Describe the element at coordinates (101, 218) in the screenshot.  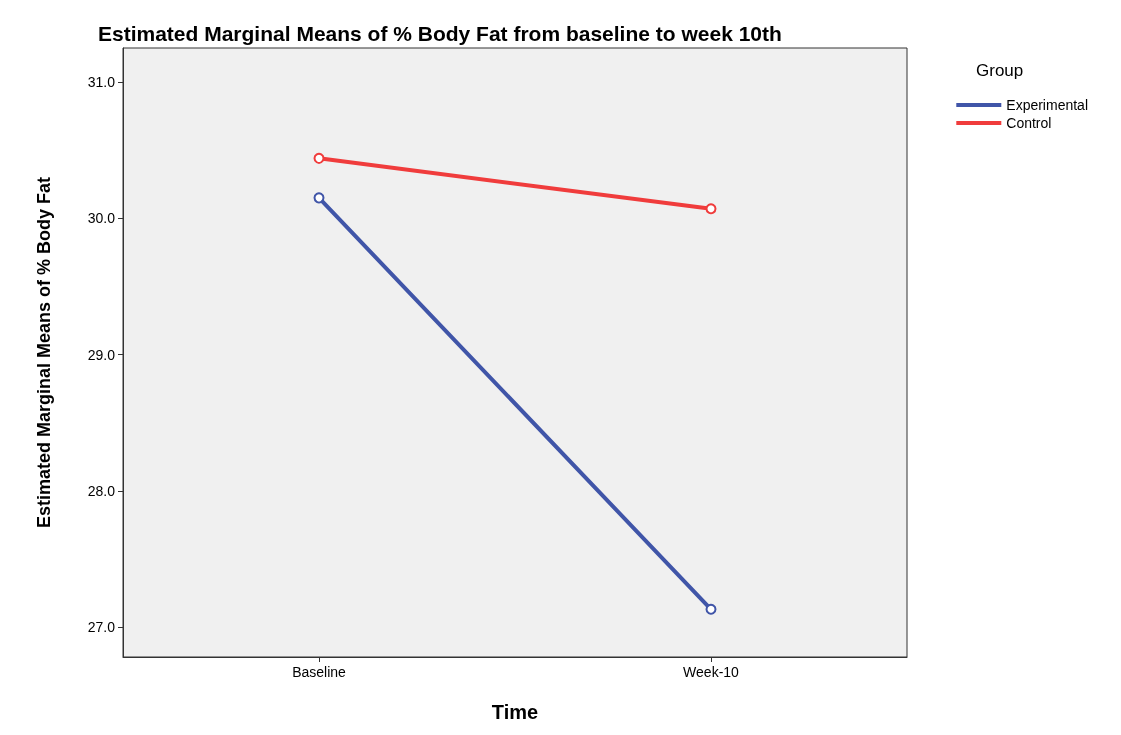
I see `y-tick-label: 30.0` at that location.